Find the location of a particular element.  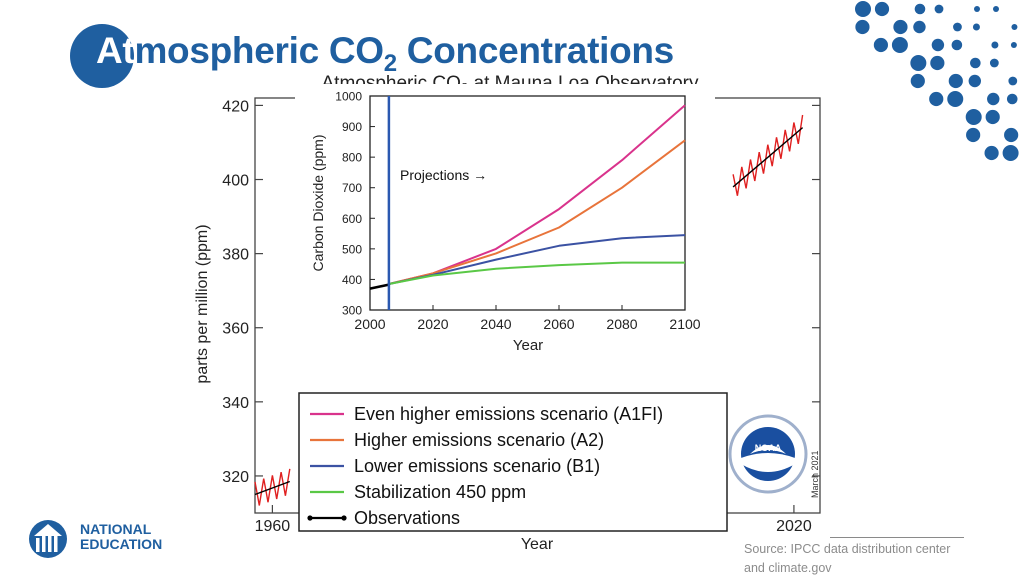

mauna-loa-y-tick-label: 320 is located at coordinates (235, 477).